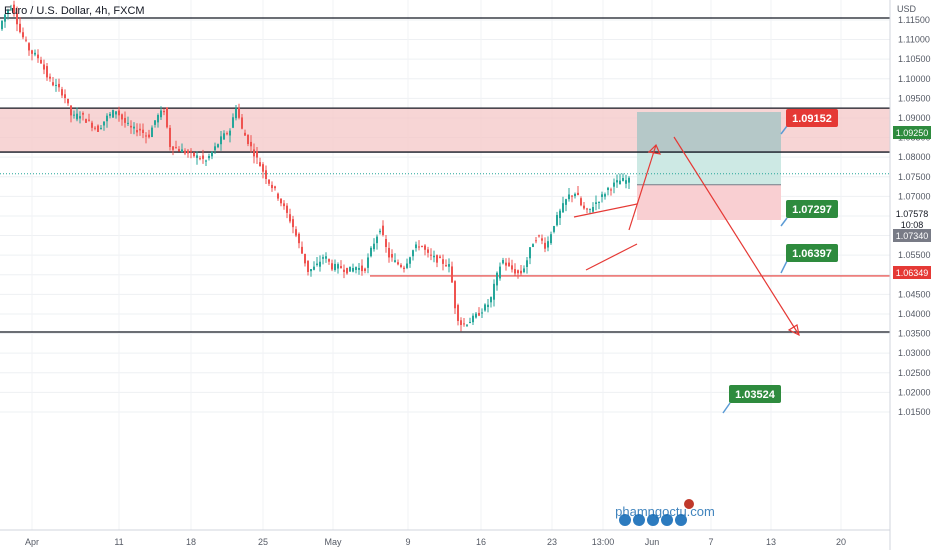 This screenshot has height=555, width=932. I want to click on price-tick-label: 1.03000, so click(914, 353).